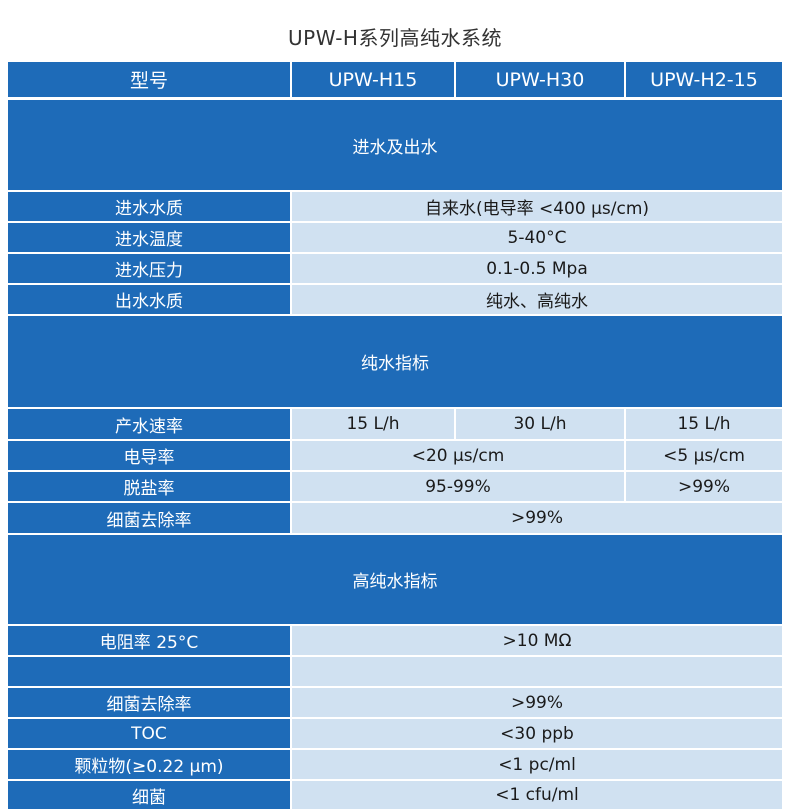 The image size is (790, 809). What do you see at coordinates (458, 455) in the screenshot?
I see `row-value-models-1-2: <20 μs/cm` at bounding box center [458, 455].